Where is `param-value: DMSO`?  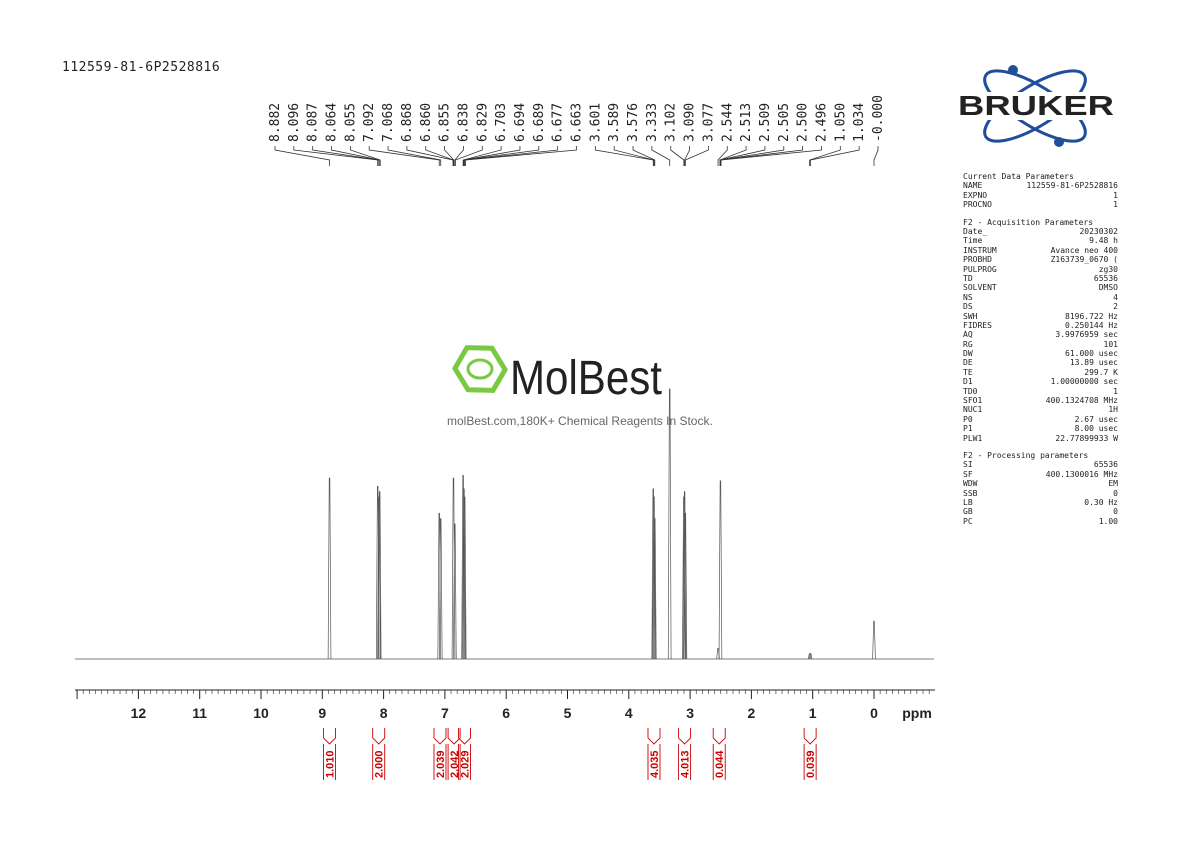
param-value: DMSO is located at coordinates (1108, 288).